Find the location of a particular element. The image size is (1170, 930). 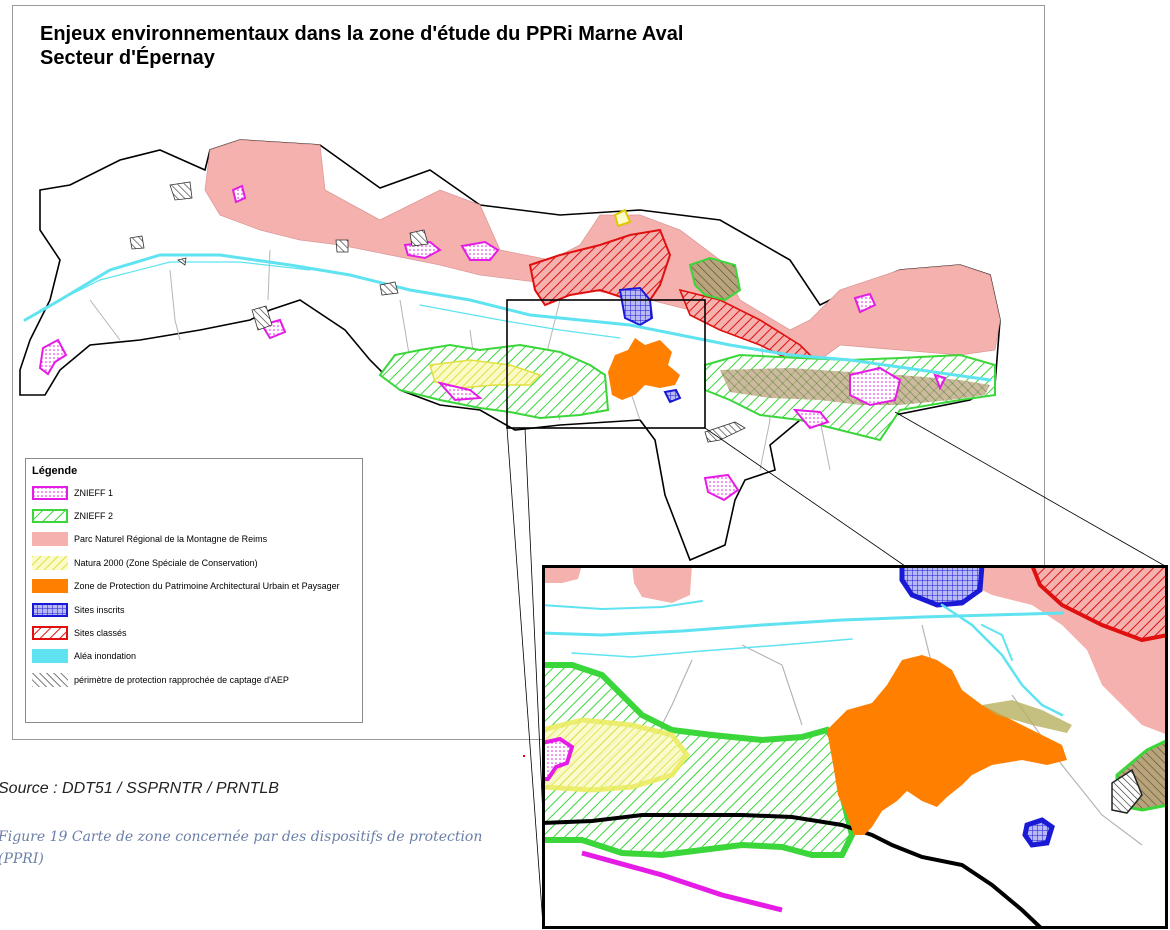

alea-inondation-swatch is located at coordinates (50, 656).